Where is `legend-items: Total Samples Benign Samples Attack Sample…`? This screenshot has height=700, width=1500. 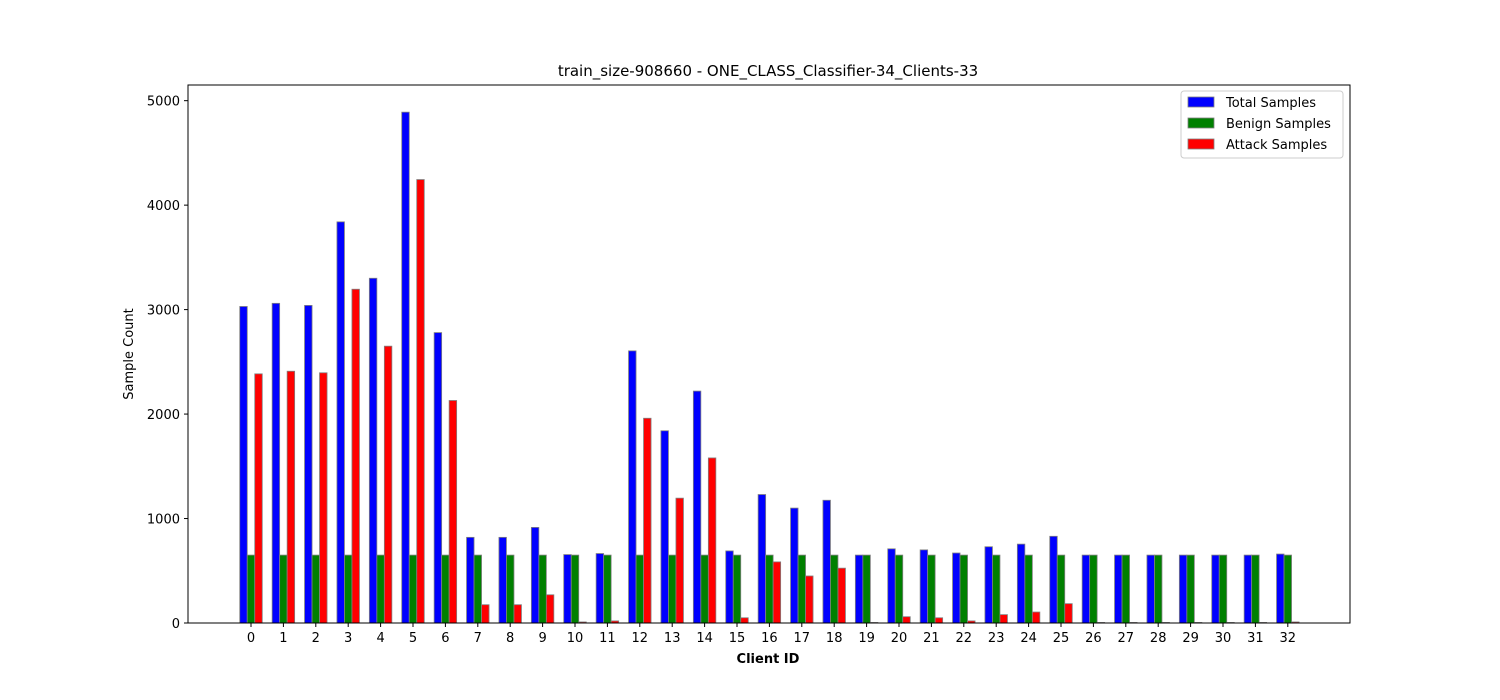
legend-items: Total Samples Benign Samples Attack Sample… is located at coordinates (1259, 124).